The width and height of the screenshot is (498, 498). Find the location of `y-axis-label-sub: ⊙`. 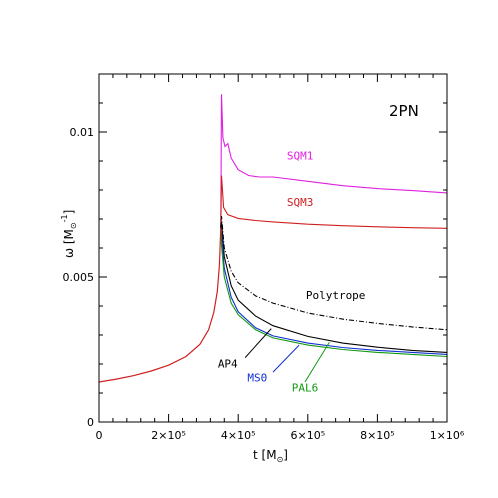

y-axis-label-sub: ⊙ is located at coordinates (73, 225).